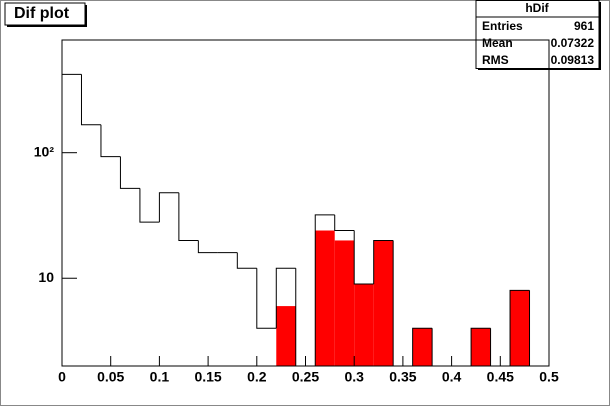  What do you see at coordinates (62, 377) in the screenshot?
I see `x-tick-label: 0` at bounding box center [62, 377].